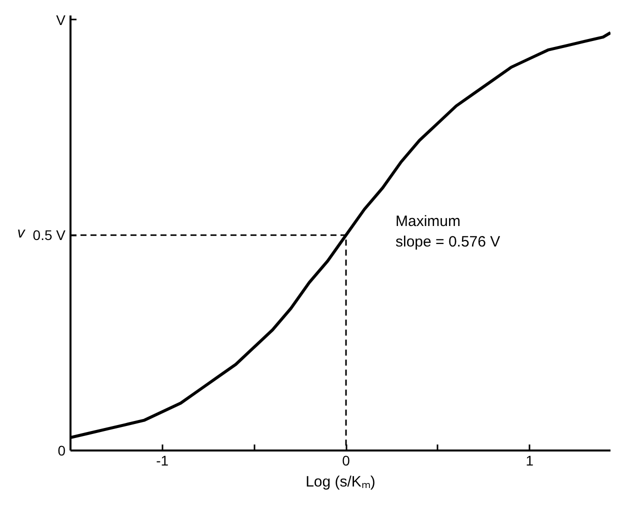  I want to click on x-tick-label: 1, so click(530, 460).